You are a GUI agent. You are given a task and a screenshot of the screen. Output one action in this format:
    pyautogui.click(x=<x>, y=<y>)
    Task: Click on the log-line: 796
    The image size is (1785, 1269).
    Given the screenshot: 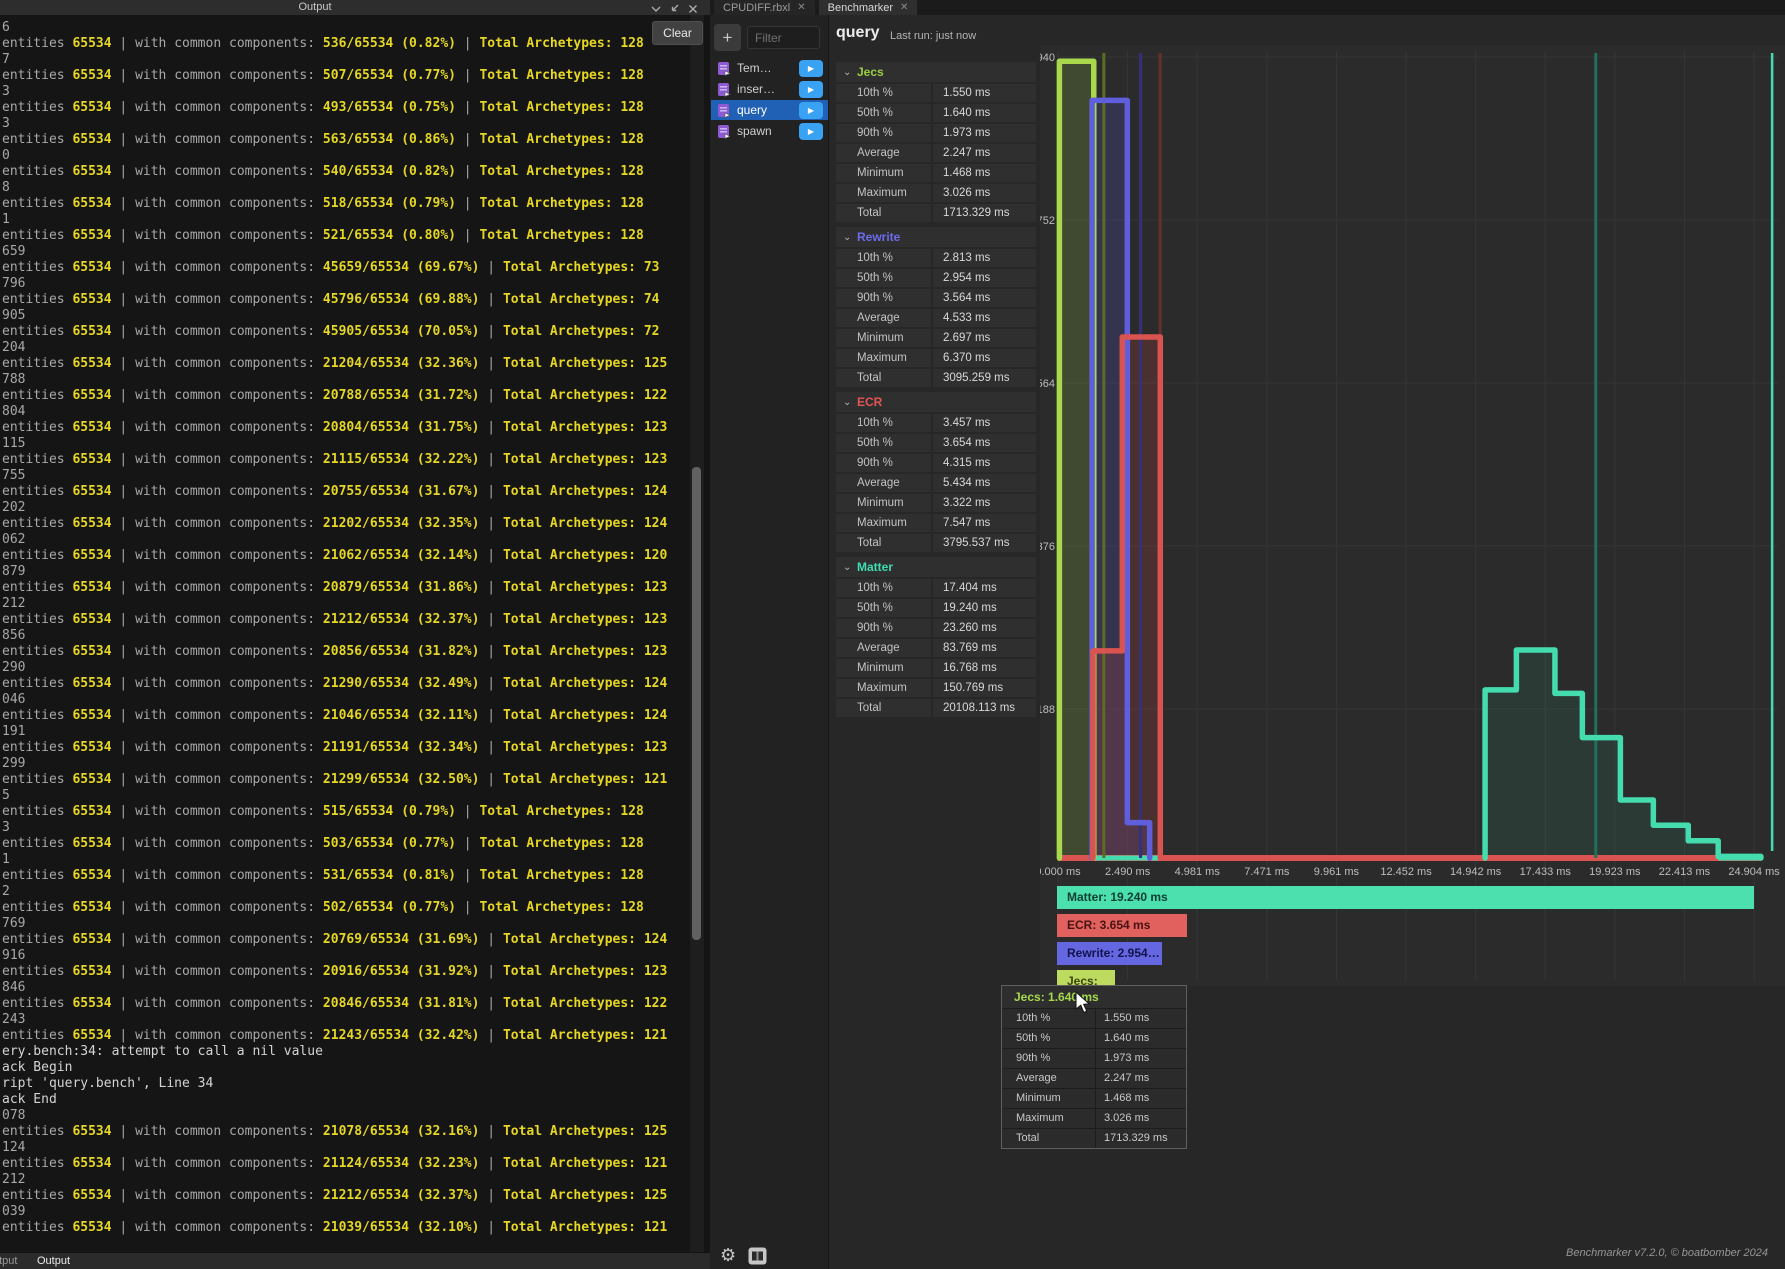 What is the action you would take?
    pyautogui.click(x=14, y=283)
    